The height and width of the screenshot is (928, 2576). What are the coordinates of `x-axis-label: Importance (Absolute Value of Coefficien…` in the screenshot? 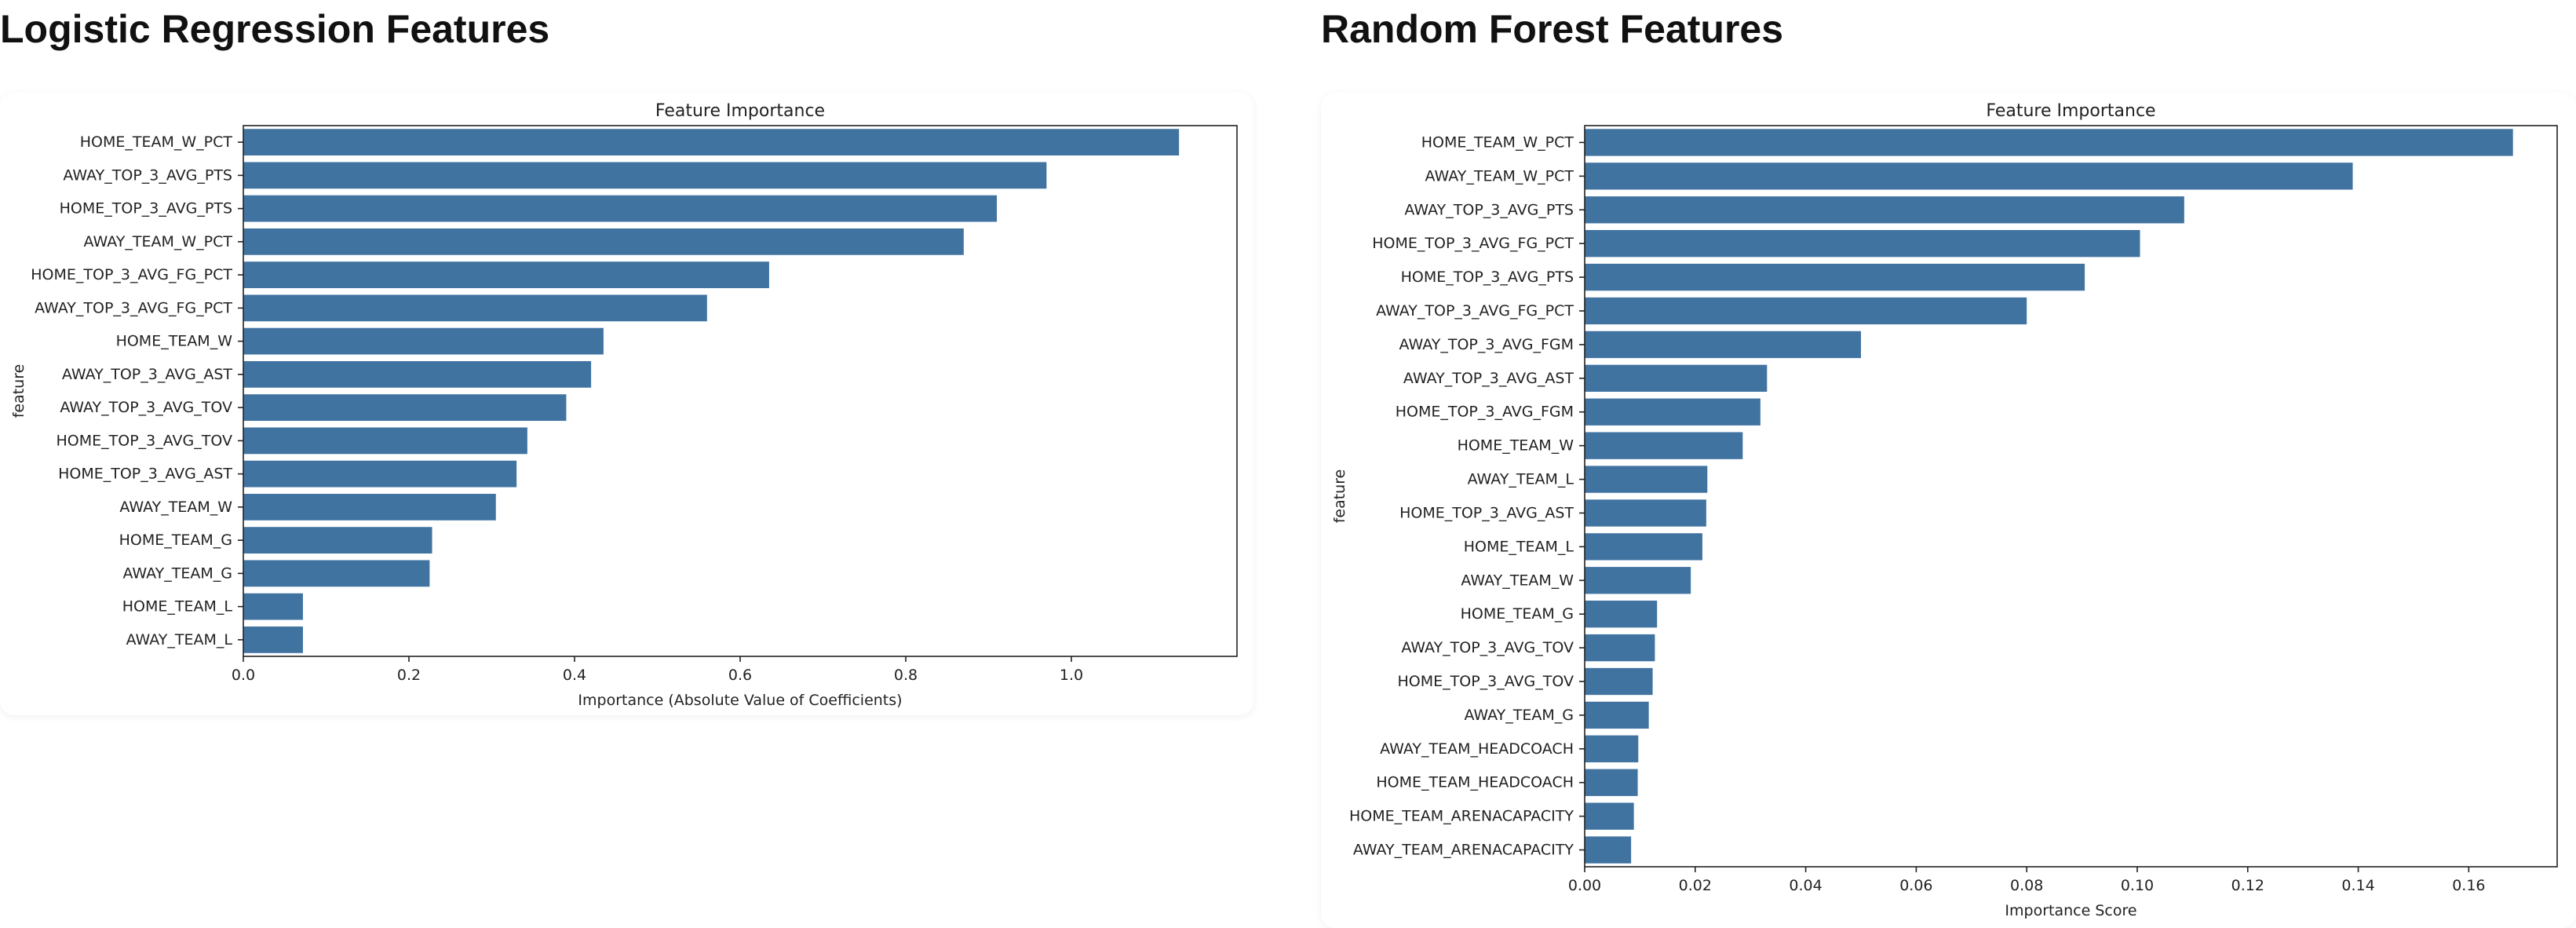 It's located at (740, 700).